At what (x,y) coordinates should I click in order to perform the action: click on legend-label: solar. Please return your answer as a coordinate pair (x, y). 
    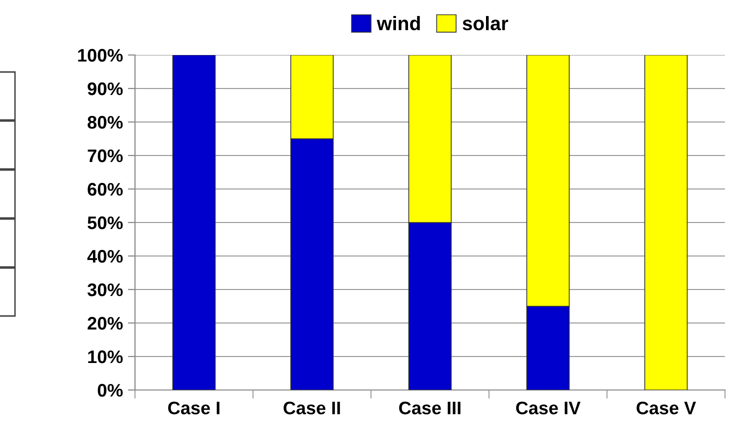
    Looking at the image, I should click on (485, 23).